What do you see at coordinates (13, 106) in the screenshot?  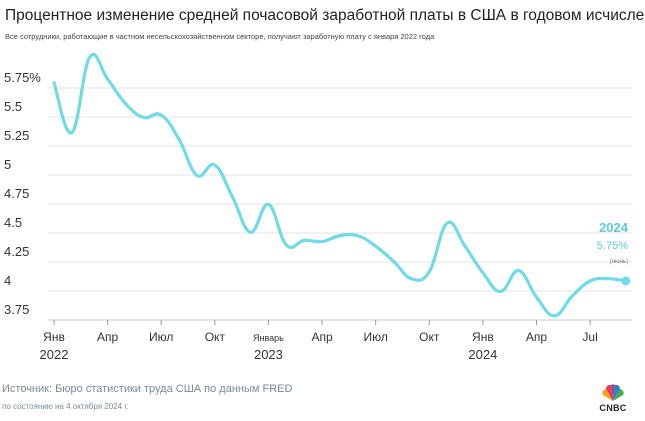 I see `y-tick-label: 5.5` at bounding box center [13, 106].